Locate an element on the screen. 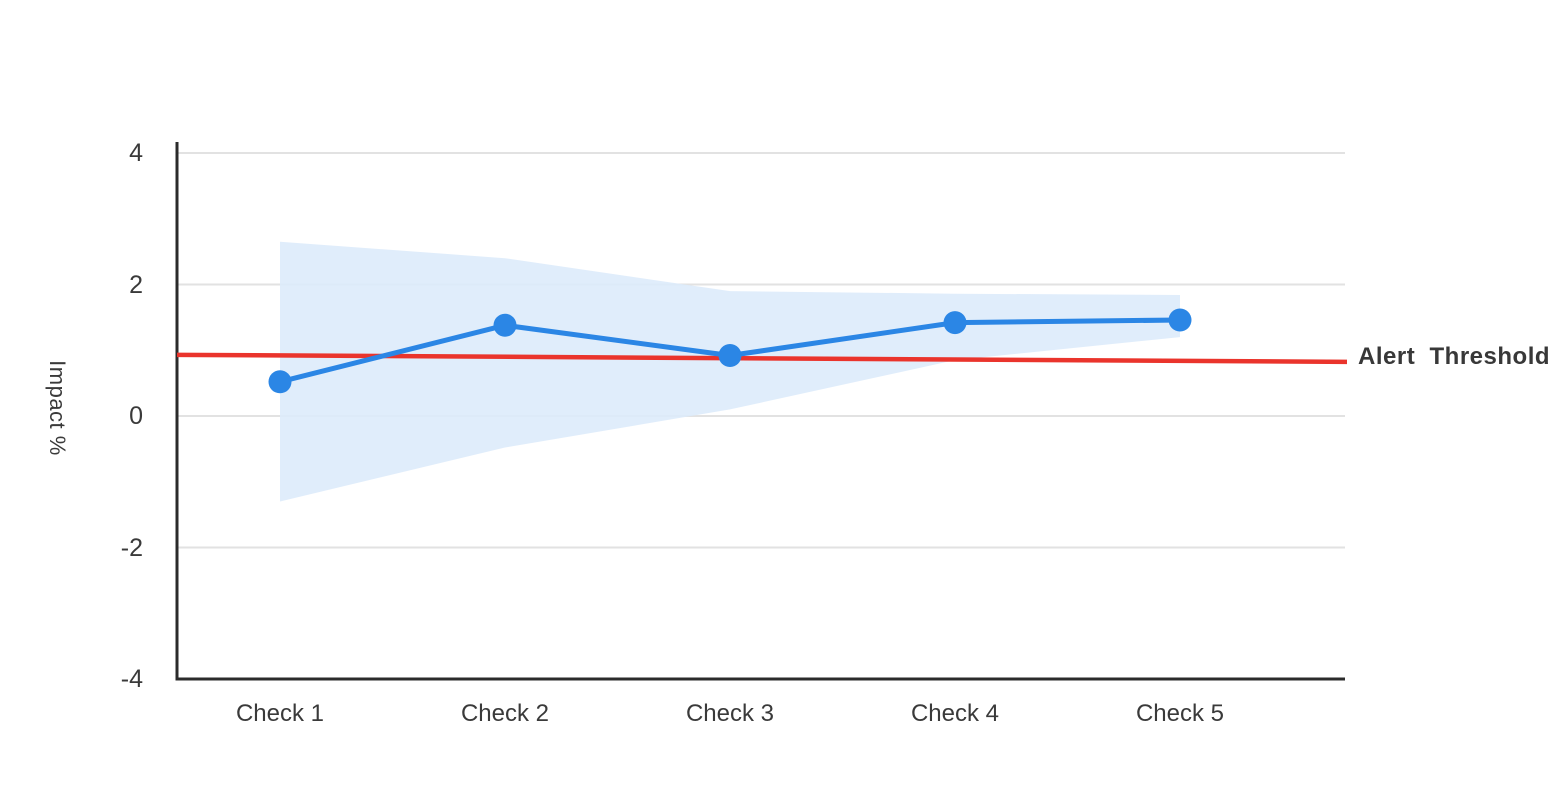 The height and width of the screenshot is (808, 1556). x-category-label: Check 4 is located at coordinates (955, 713).